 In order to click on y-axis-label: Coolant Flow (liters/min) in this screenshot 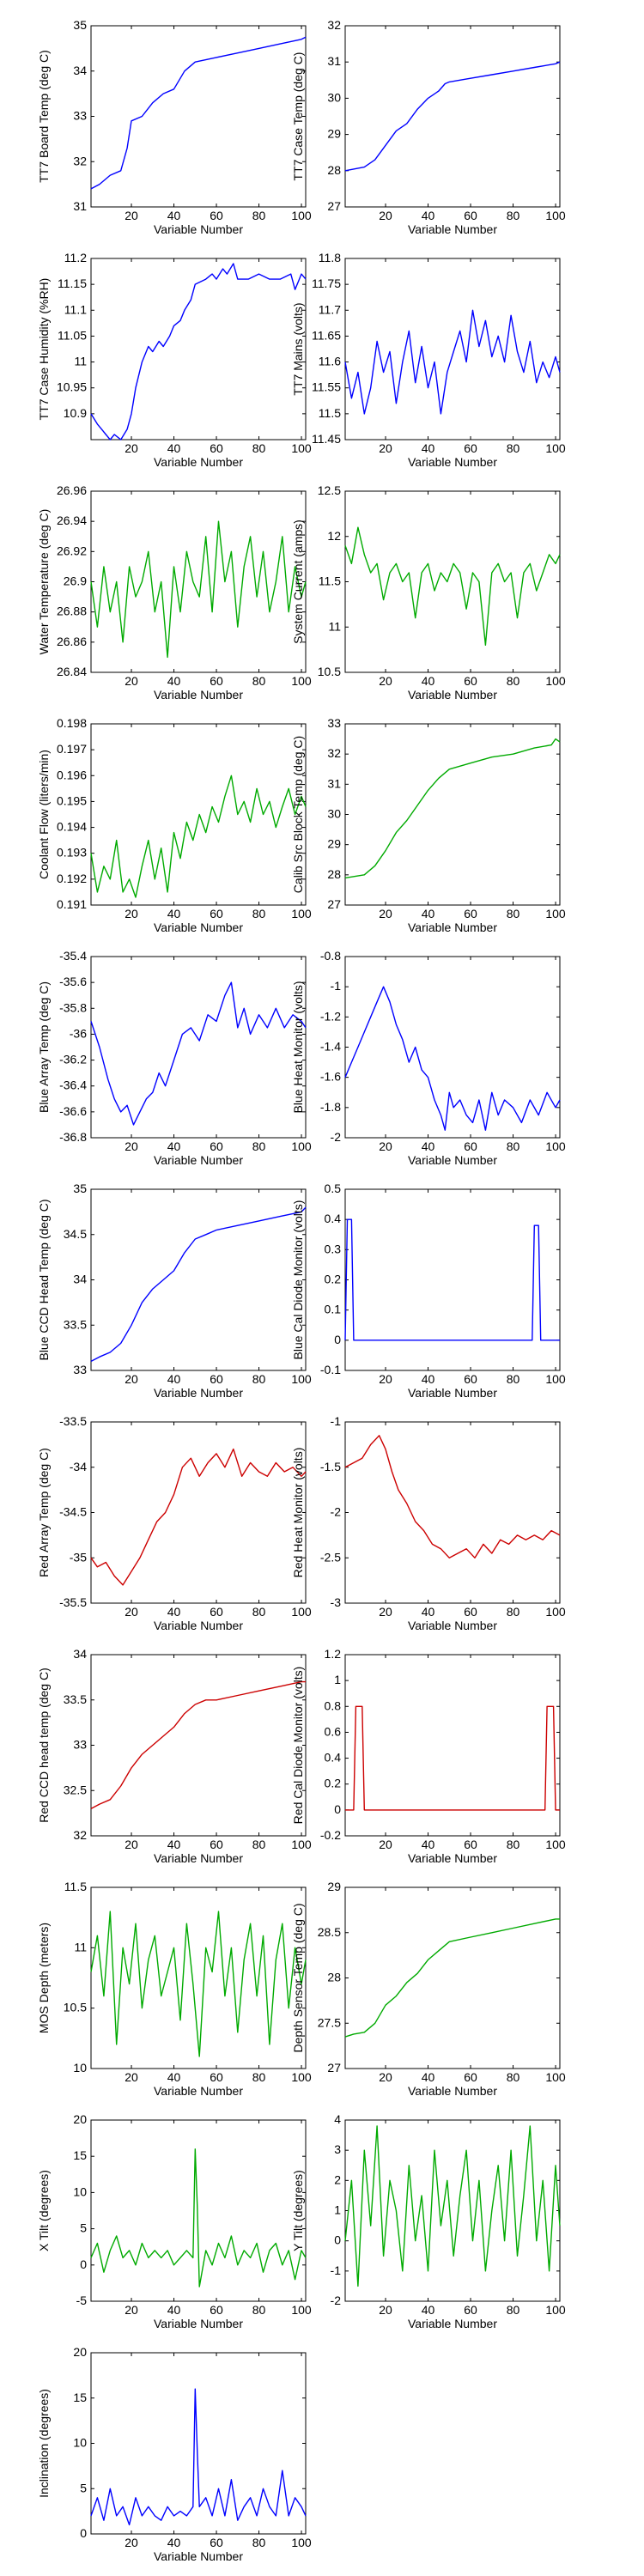, I will do `click(44, 814)`.